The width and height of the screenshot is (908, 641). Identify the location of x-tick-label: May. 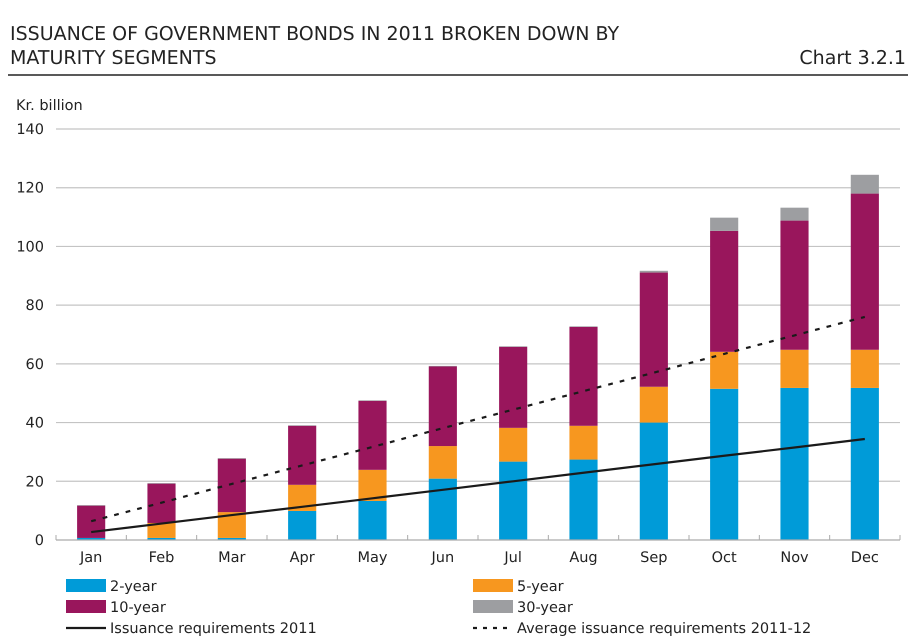
(373, 558).